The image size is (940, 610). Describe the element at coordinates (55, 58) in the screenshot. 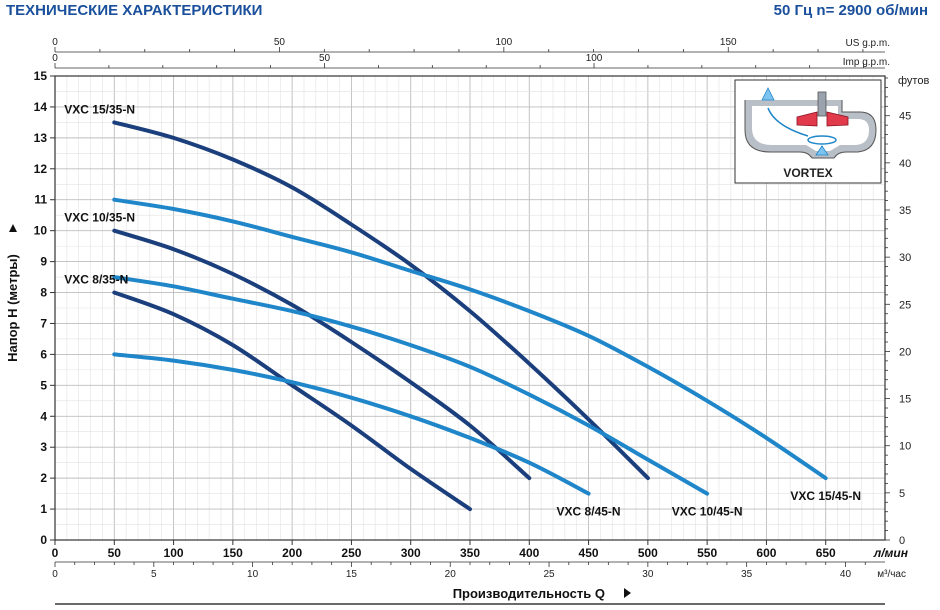

I see `imp-gpm-tick-label: 0` at that location.